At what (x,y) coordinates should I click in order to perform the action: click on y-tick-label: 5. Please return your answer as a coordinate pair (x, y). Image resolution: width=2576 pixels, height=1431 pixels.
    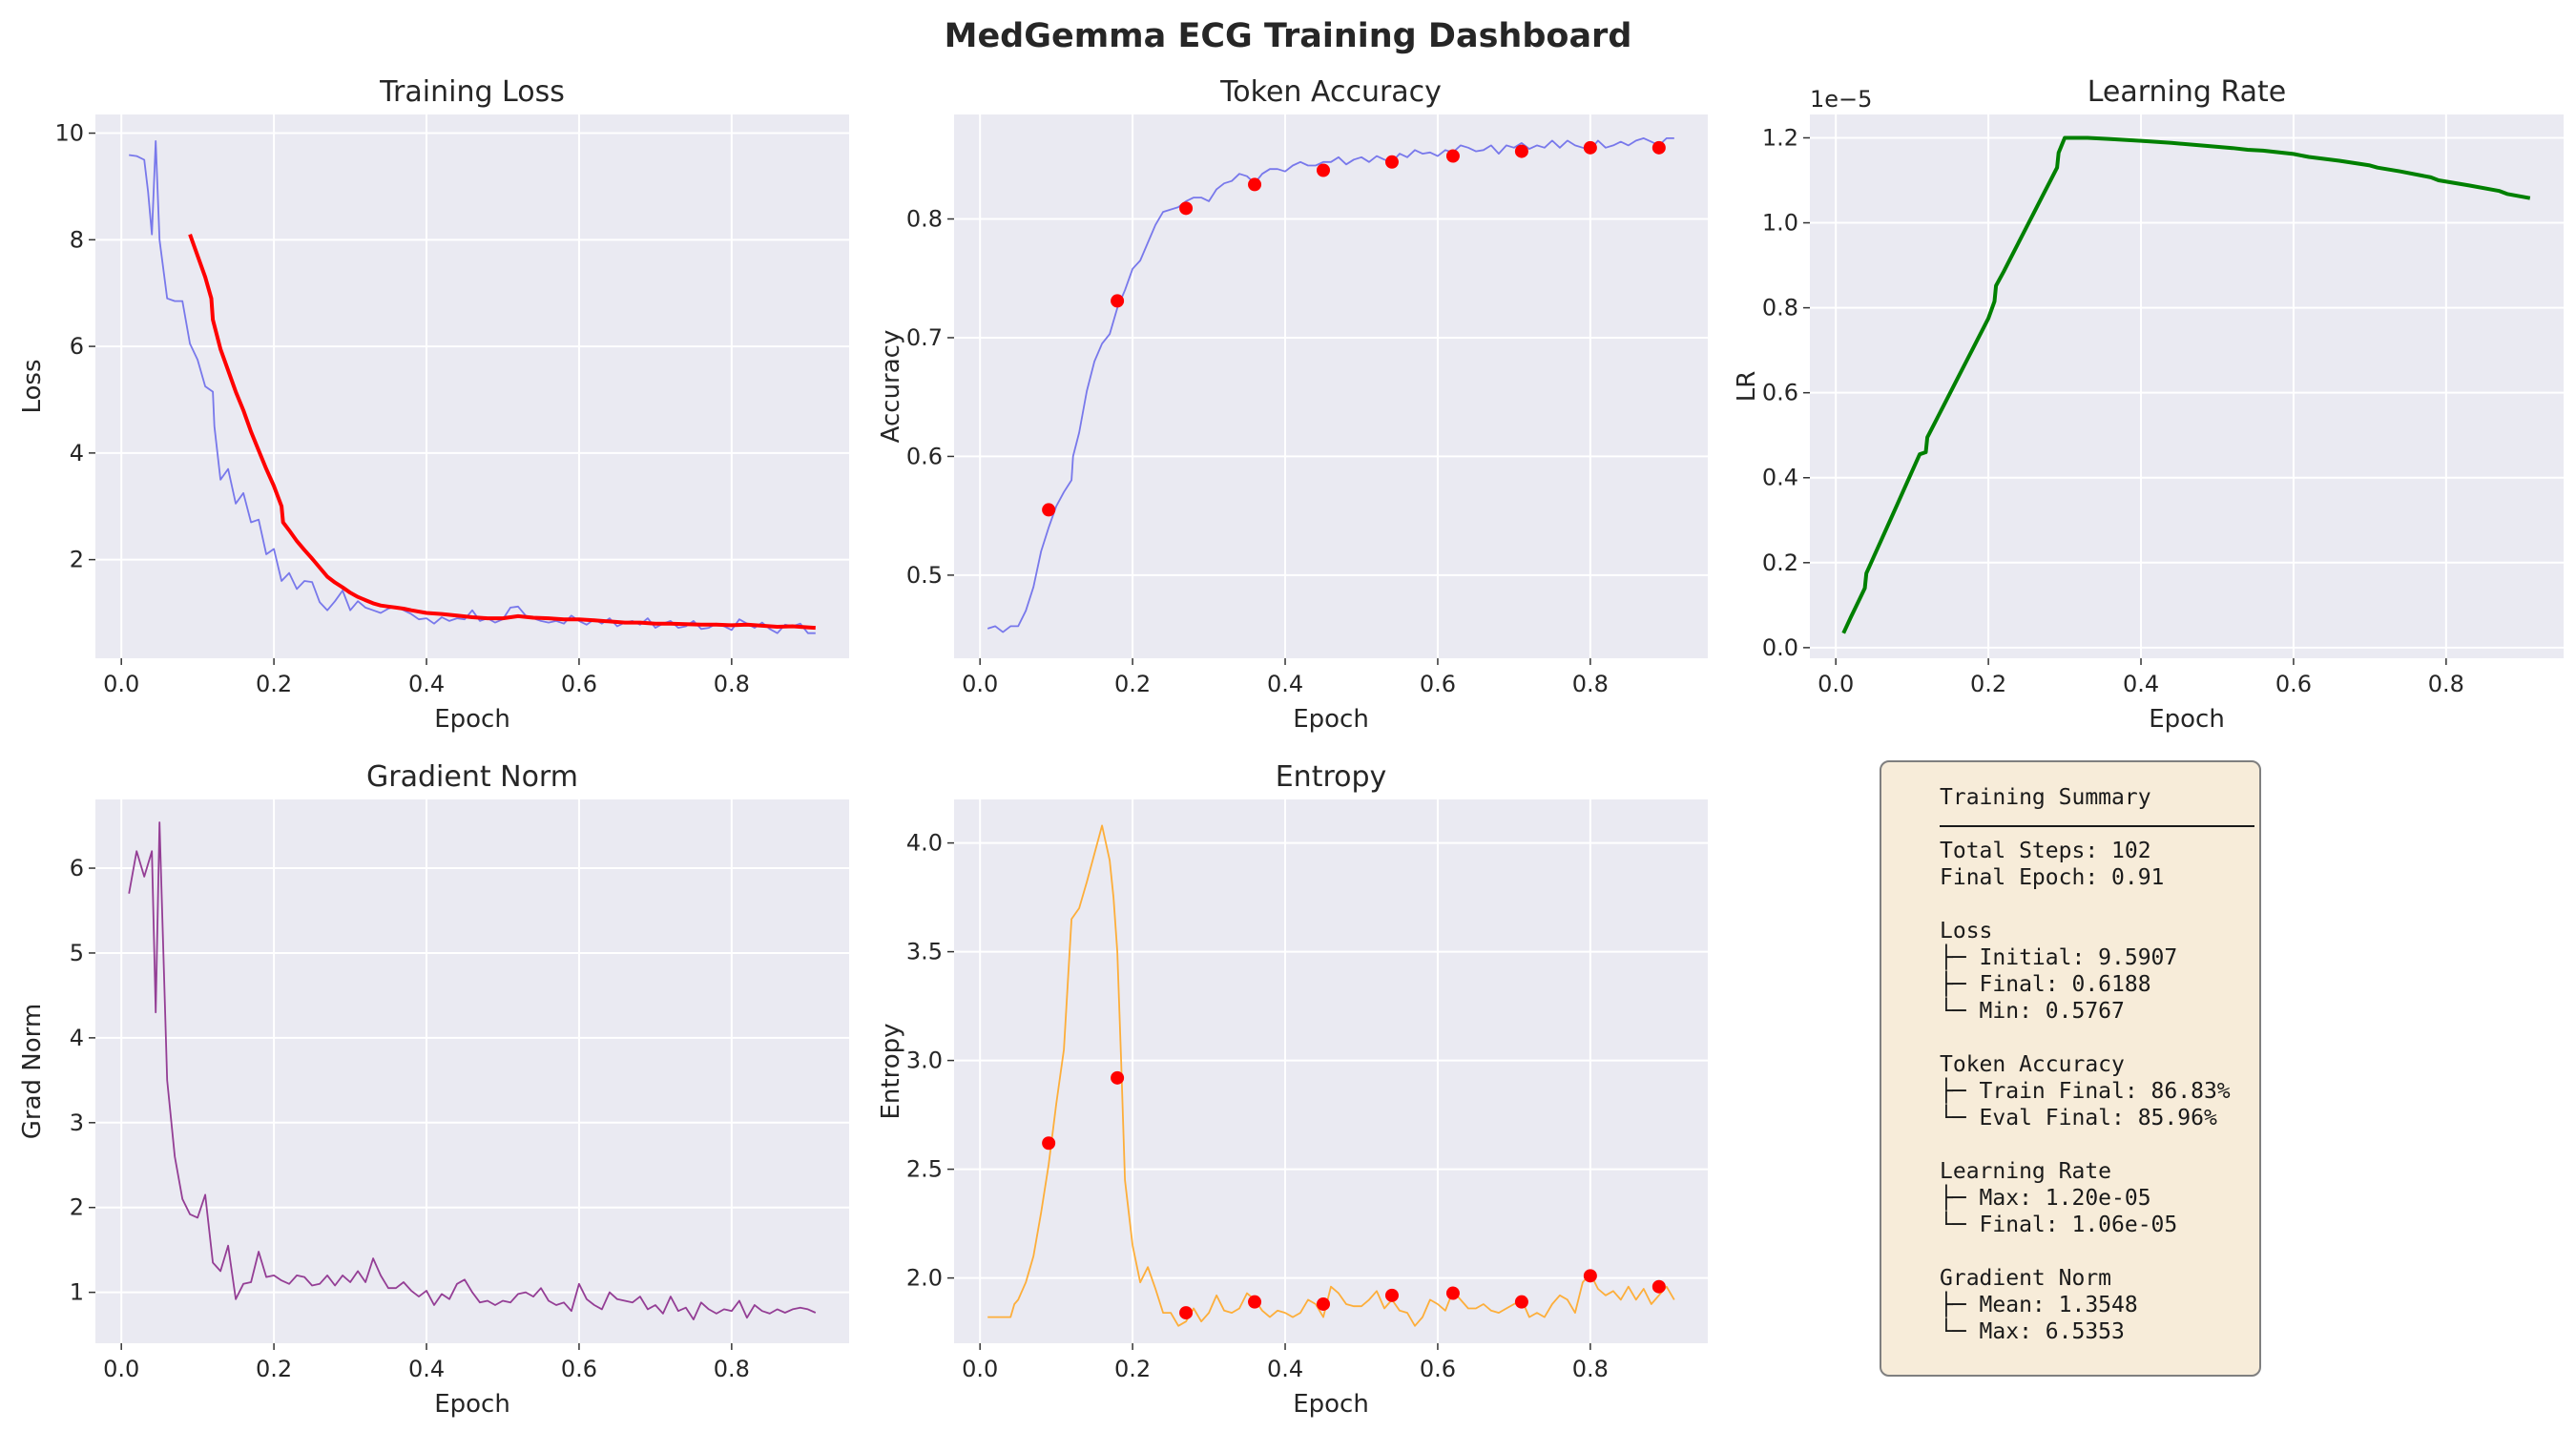
    Looking at the image, I should click on (77, 953).